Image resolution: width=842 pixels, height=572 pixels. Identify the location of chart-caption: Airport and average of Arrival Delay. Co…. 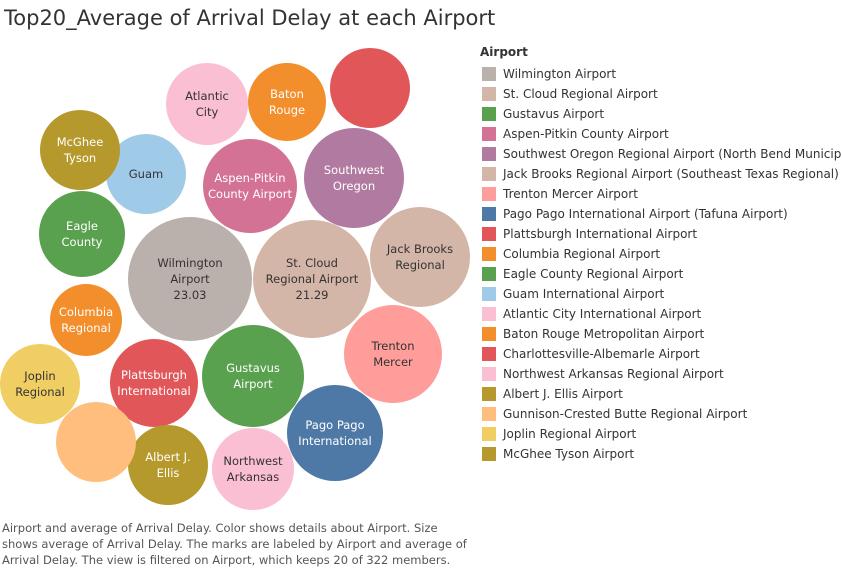
(234, 544).